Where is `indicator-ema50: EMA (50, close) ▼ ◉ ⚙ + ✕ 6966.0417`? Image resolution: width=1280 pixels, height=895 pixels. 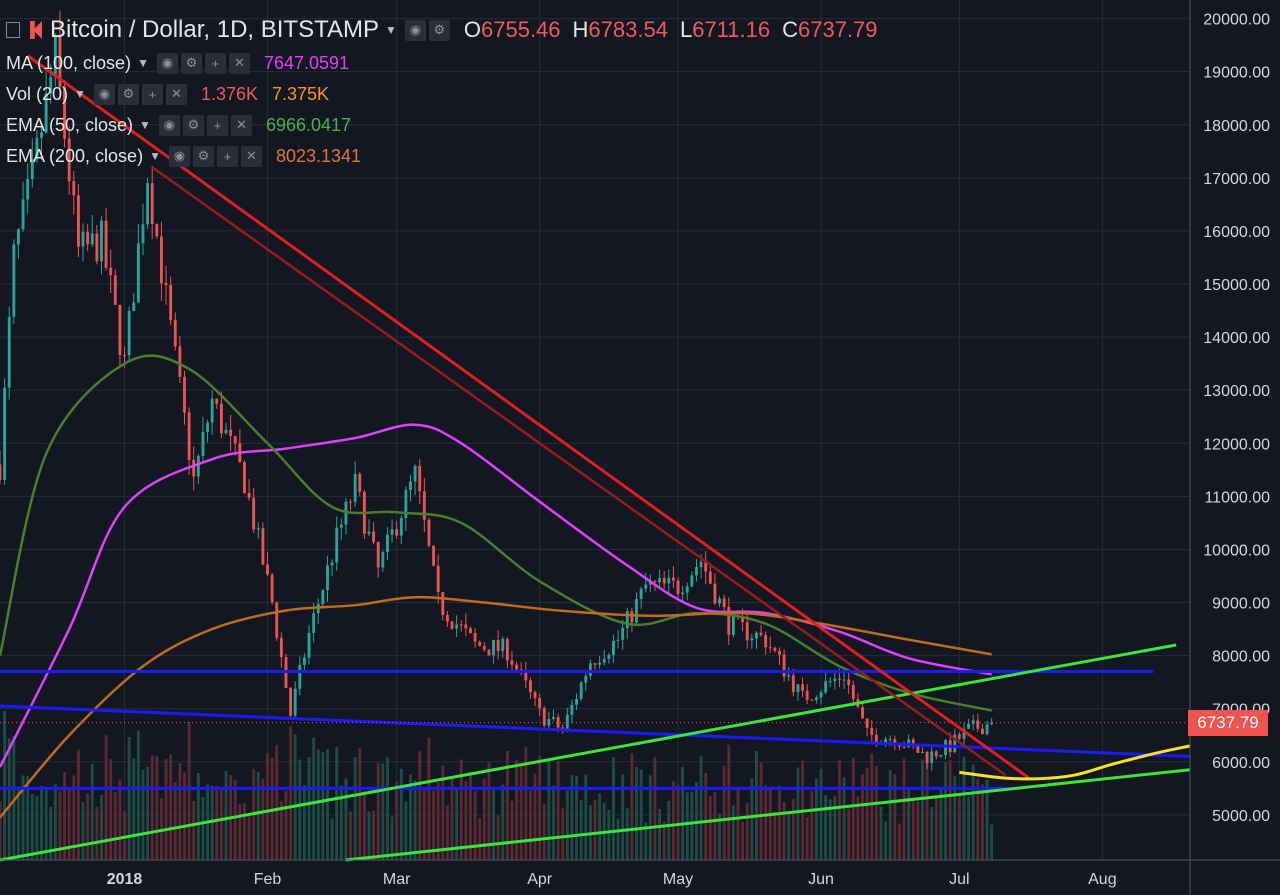
indicator-ema50: EMA (50, close) ▼ ◉ ⚙ + ✕ 6966.0417 is located at coordinates (185, 125).